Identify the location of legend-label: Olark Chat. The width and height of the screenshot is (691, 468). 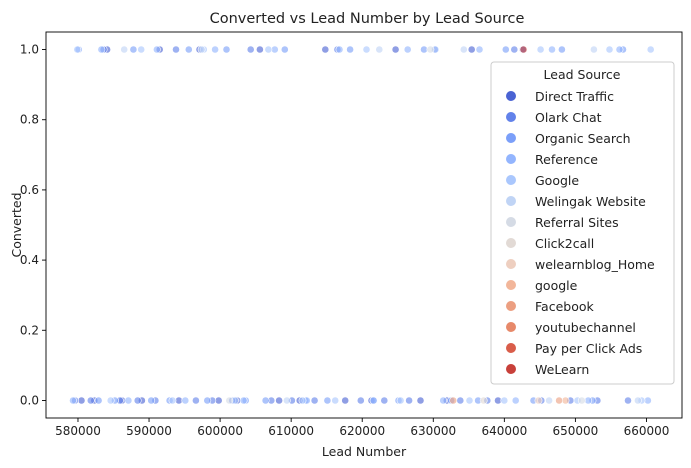
(568, 117).